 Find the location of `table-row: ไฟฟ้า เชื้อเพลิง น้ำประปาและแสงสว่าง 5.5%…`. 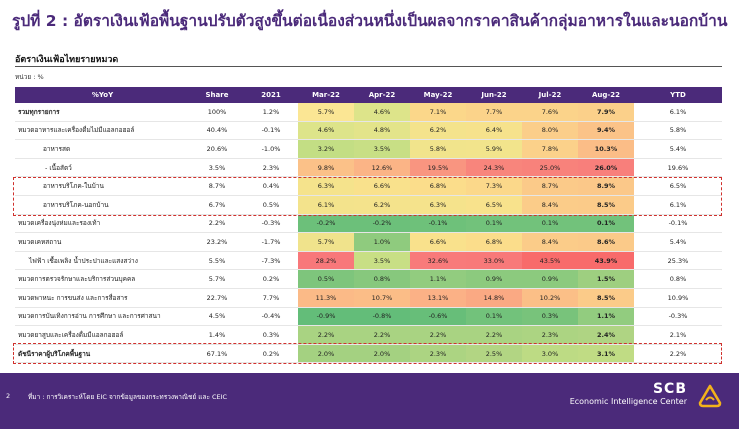

table-row: ไฟฟ้า เชื้อเพลิง น้ำประปาและแสงสว่าง 5.5%… is located at coordinates (368, 261).